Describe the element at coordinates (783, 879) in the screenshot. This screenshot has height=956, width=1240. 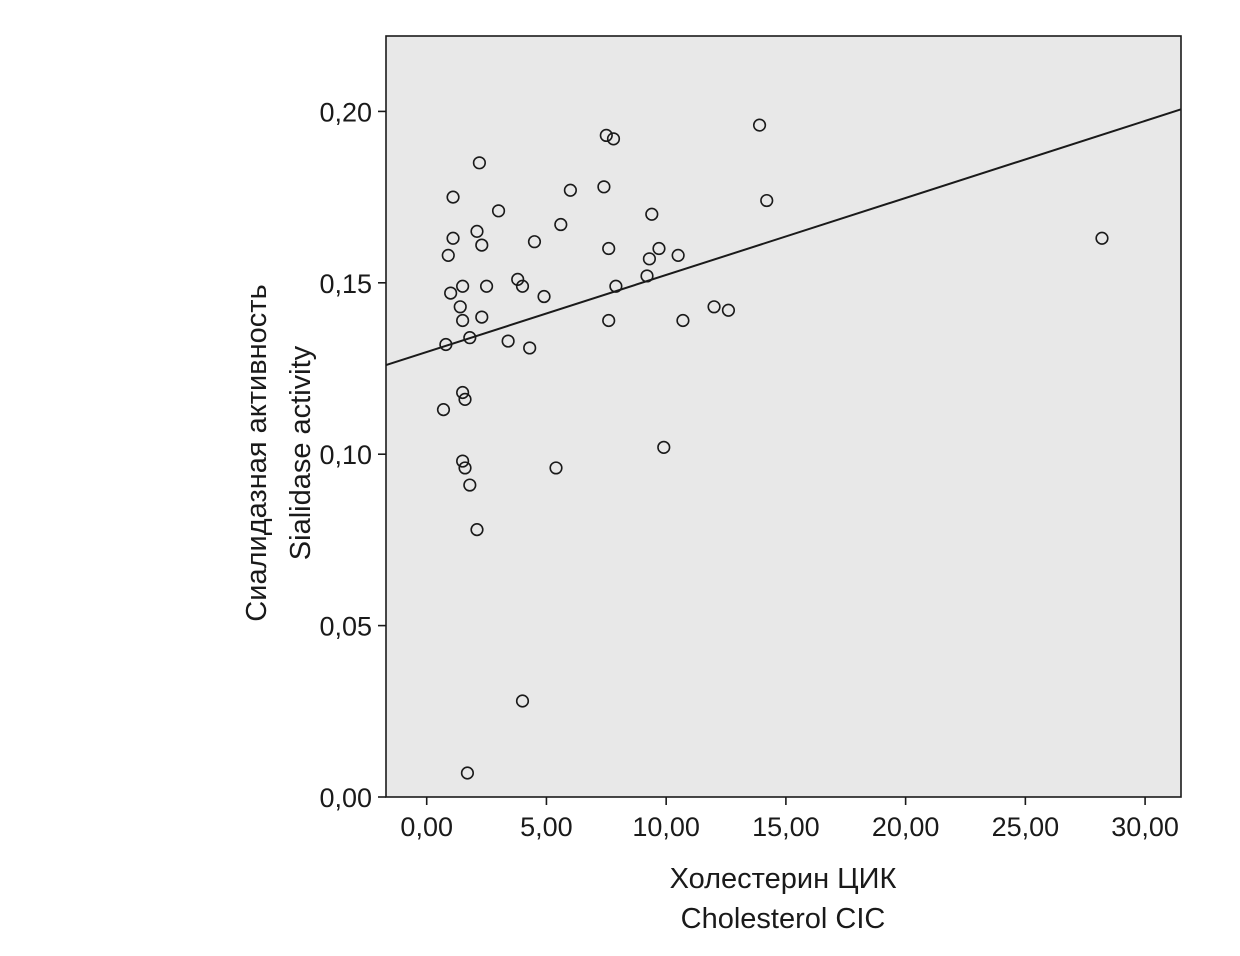
I see `x-axis-title-line-1: Холестерин ЦИК` at that location.